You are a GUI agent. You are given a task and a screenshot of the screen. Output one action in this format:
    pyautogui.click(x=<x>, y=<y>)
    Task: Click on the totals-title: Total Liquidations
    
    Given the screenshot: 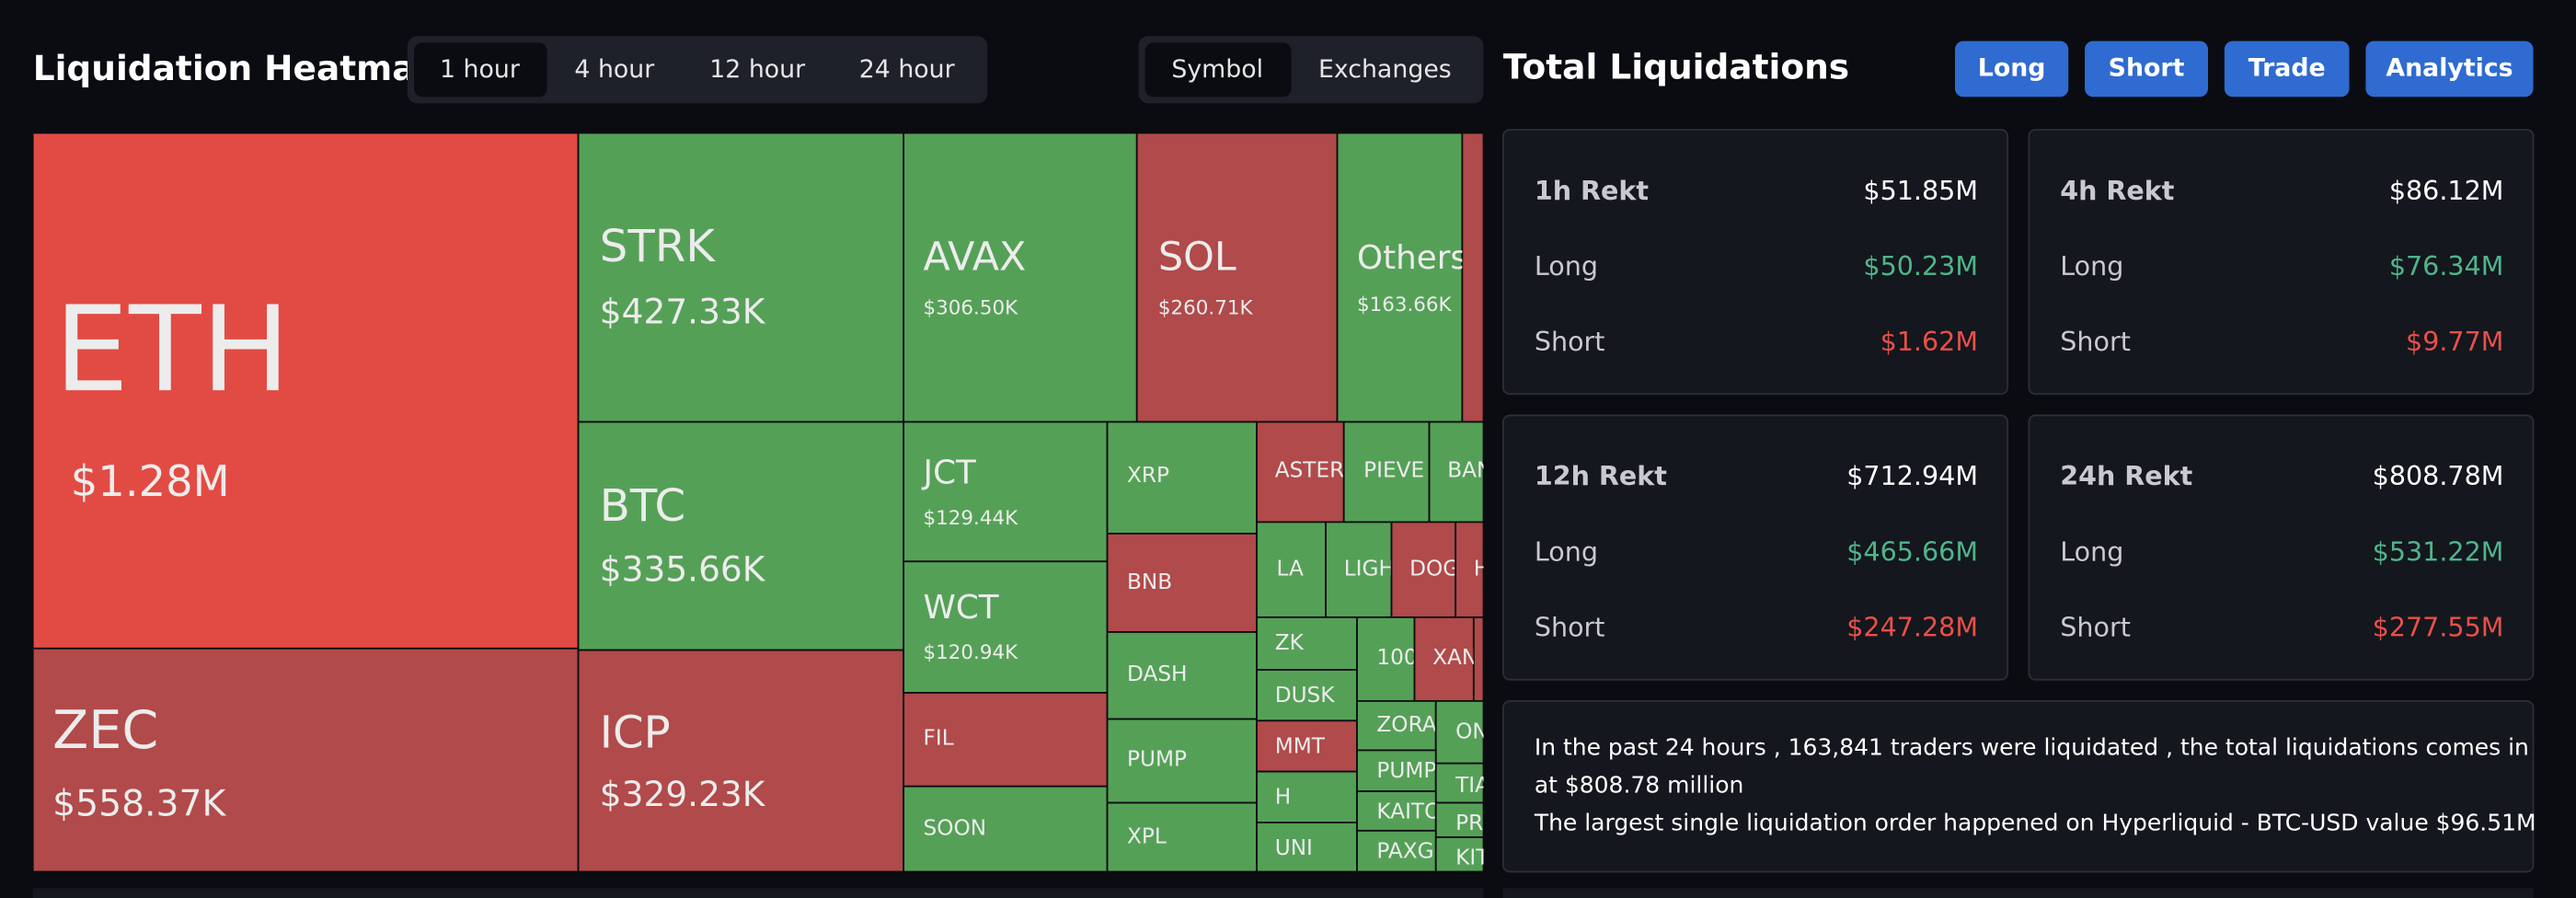 What is the action you would take?
    pyautogui.click(x=1676, y=66)
    